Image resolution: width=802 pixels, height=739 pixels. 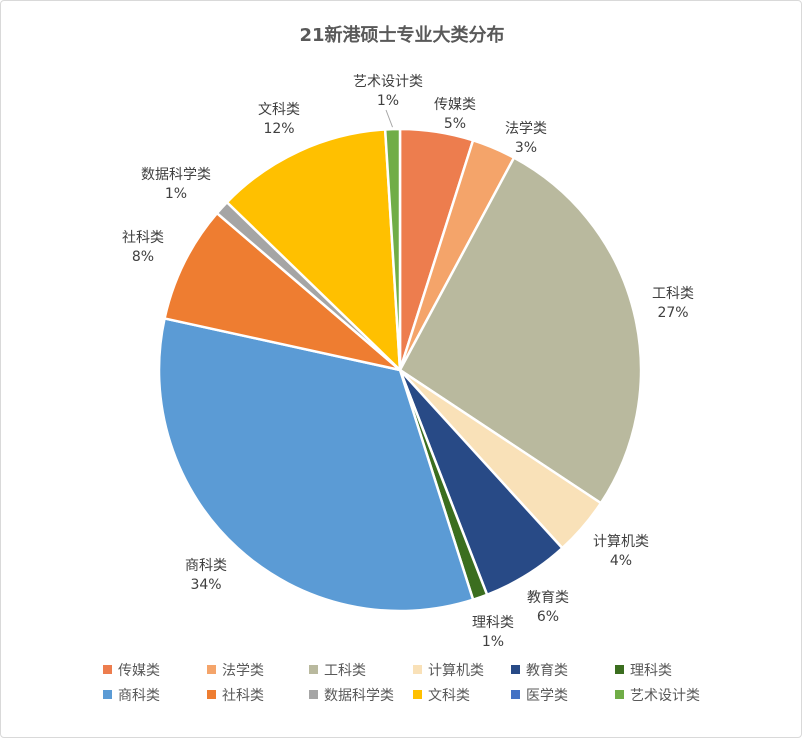 What do you see at coordinates (359, 696) in the screenshot?
I see `legend-label: 数据科学类` at bounding box center [359, 696].